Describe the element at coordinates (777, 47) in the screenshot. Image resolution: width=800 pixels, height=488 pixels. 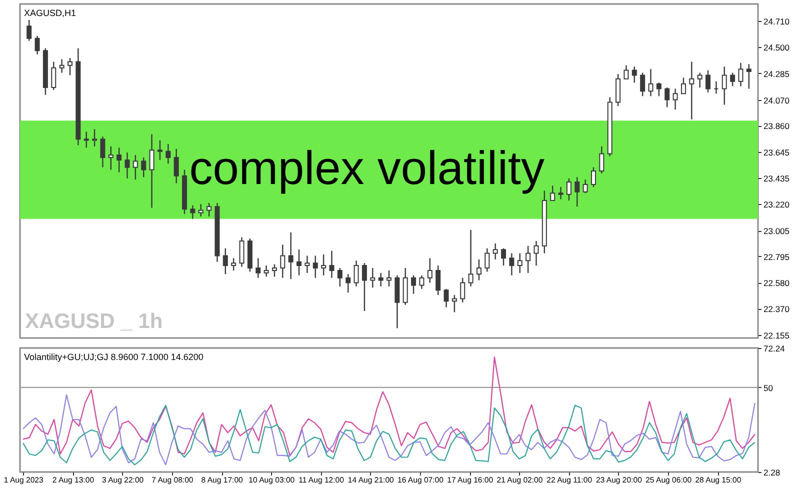
I see `y-tick-label: 24.500` at that location.